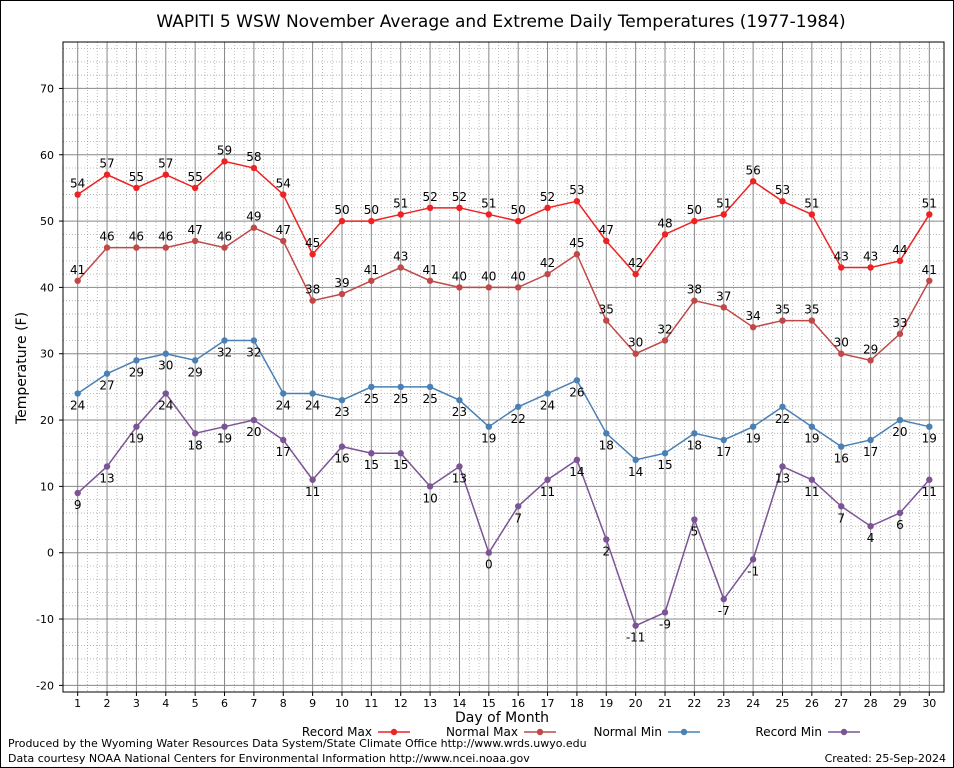 The height and width of the screenshot is (768, 954). What do you see at coordinates (489, 703) in the screenshot?
I see `x-tick-label: 15` at bounding box center [489, 703].